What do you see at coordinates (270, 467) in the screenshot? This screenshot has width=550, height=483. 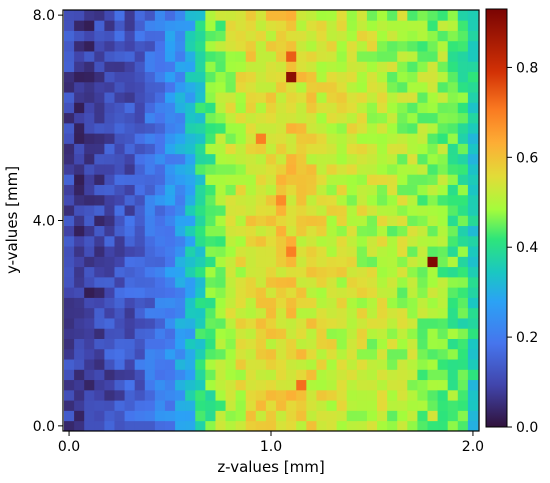 I see `x-axis-label: z-values [mm]` at bounding box center [270, 467].